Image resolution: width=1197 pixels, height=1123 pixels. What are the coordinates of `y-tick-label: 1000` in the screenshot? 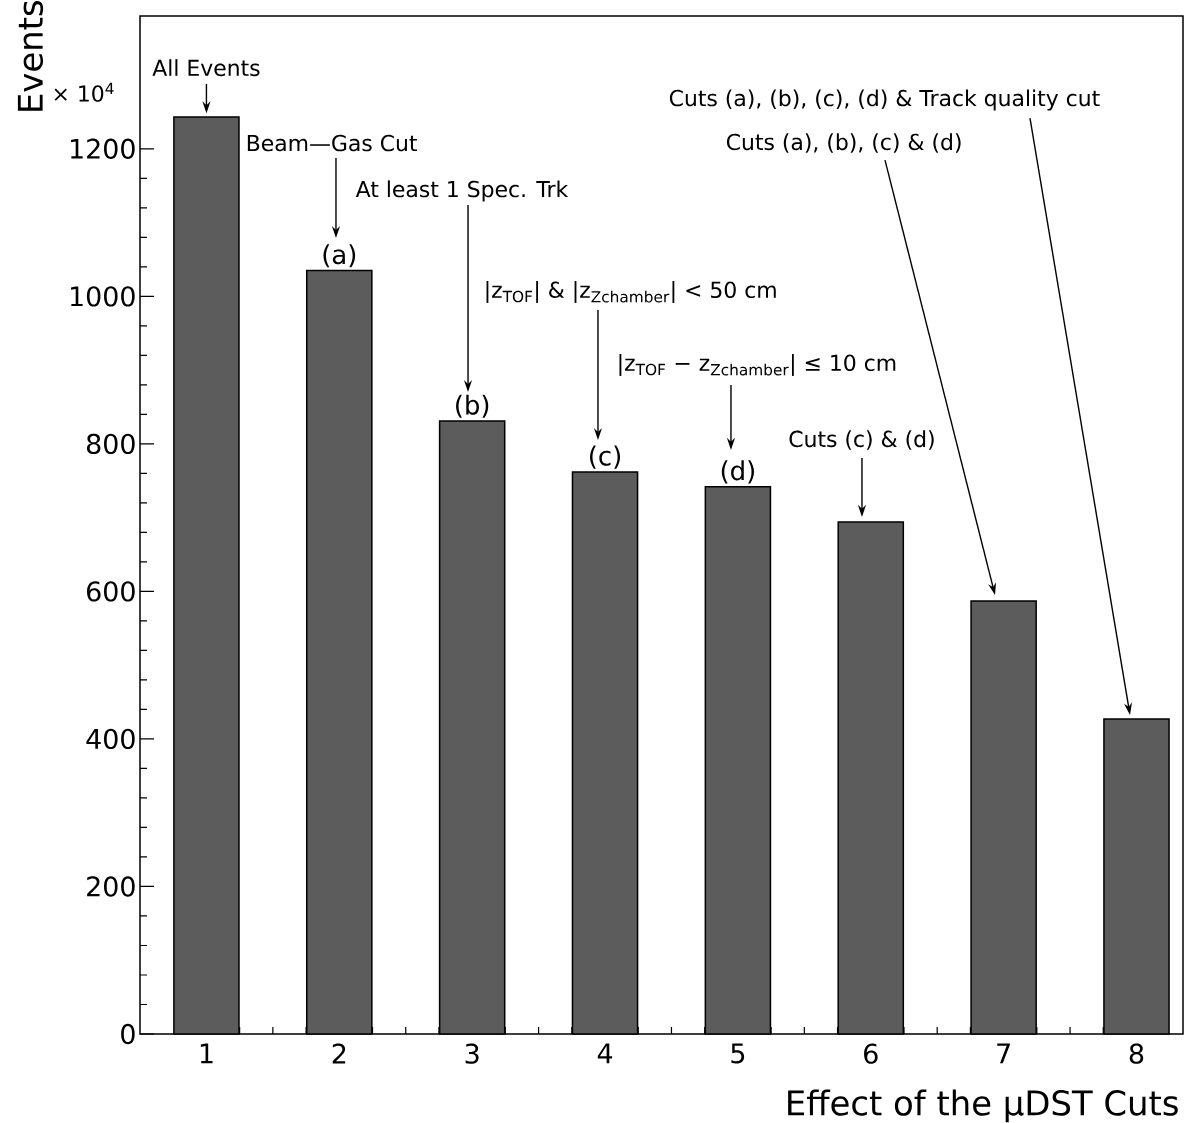 It's located at (102, 296).